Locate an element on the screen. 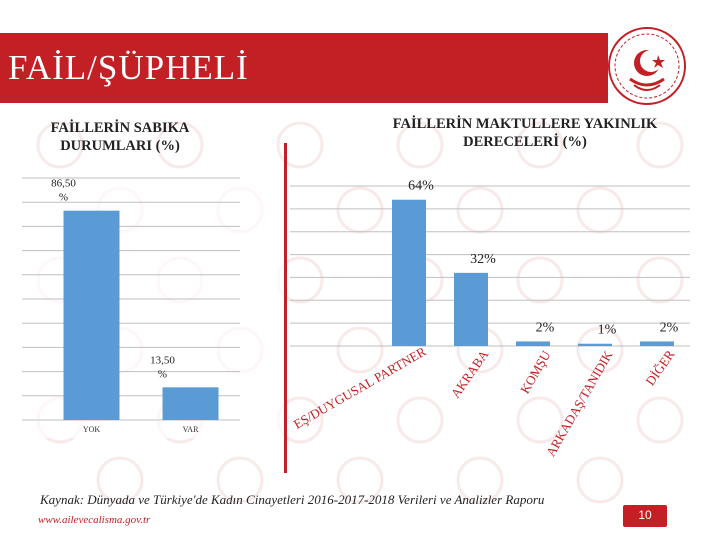 The image size is (720, 540). right-data-label-4: 2% is located at coordinates (669, 327).